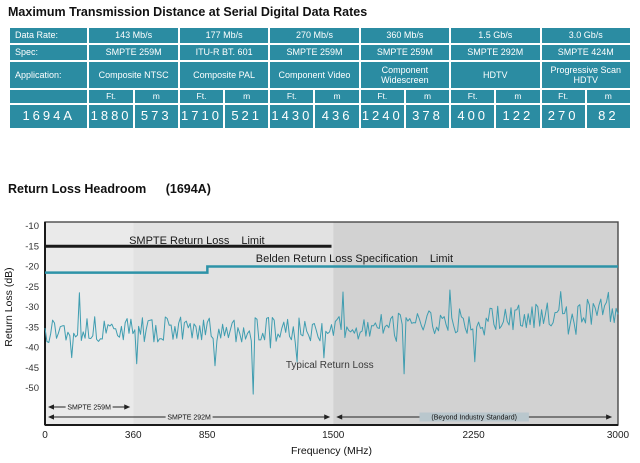  What do you see at coordinates (89, 323) in the screenshot?
I see `smpte-259m-band` at bounding box center [89, 323].